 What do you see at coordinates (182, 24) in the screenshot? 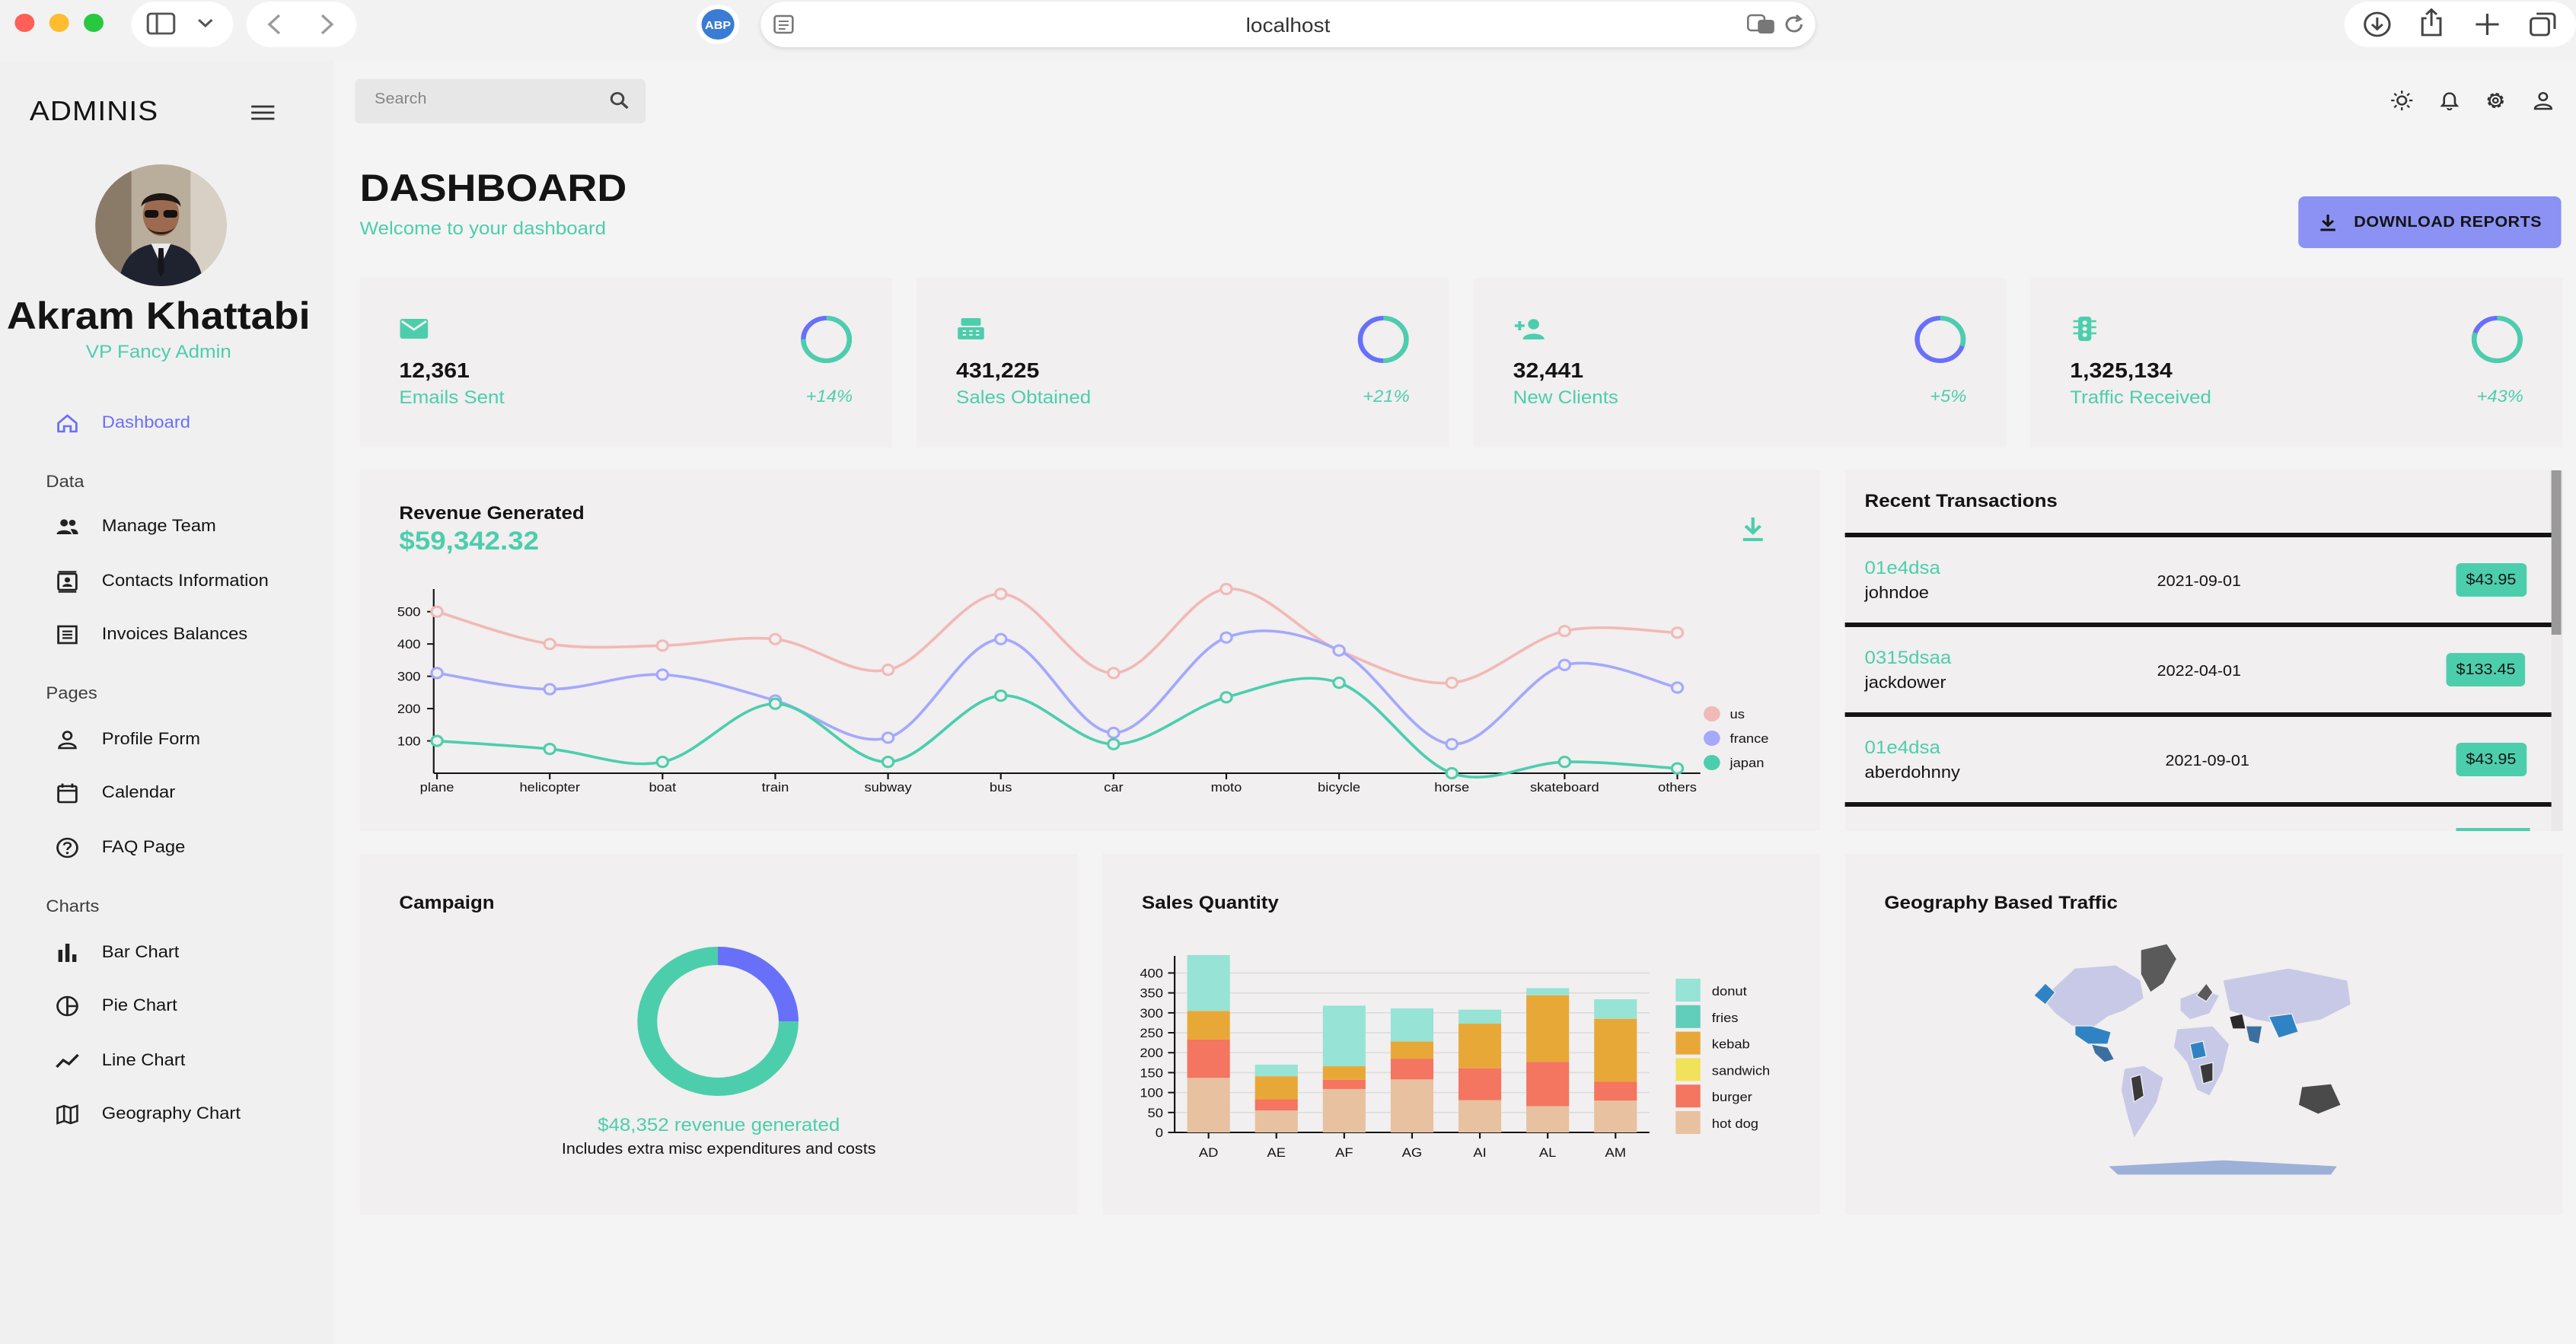
I see `sidebar-toggle-group` at bounding box center [182, 24].